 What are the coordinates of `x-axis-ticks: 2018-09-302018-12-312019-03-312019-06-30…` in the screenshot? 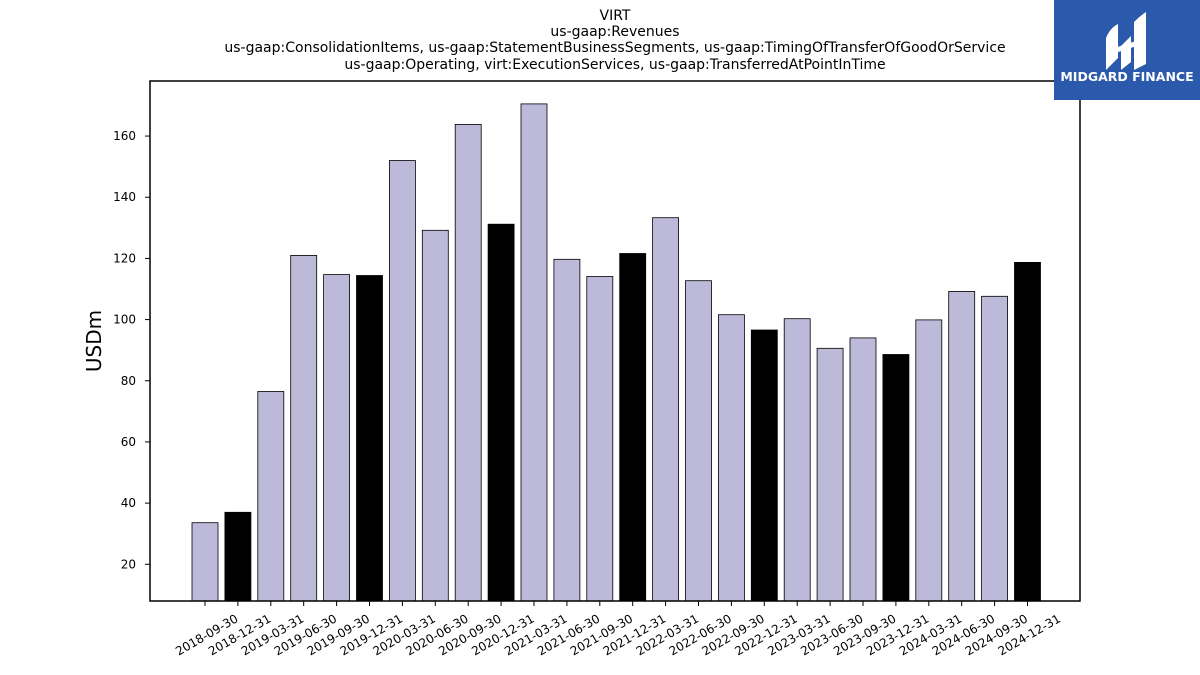 It's located at (618, 629).